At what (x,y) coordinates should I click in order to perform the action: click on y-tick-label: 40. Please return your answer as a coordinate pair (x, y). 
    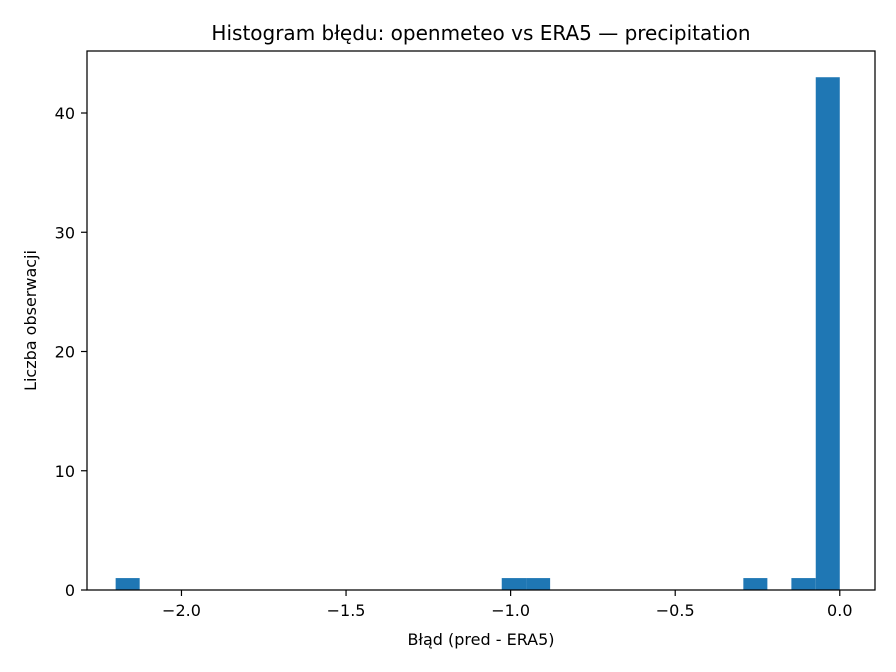
    Looking at the image, I should click on (65, 113).